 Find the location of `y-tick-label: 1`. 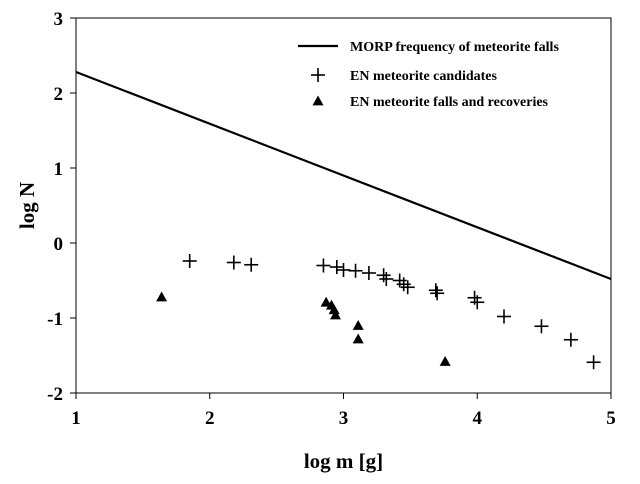

y-tick-label: 1 is located at coordinates (59, 169).